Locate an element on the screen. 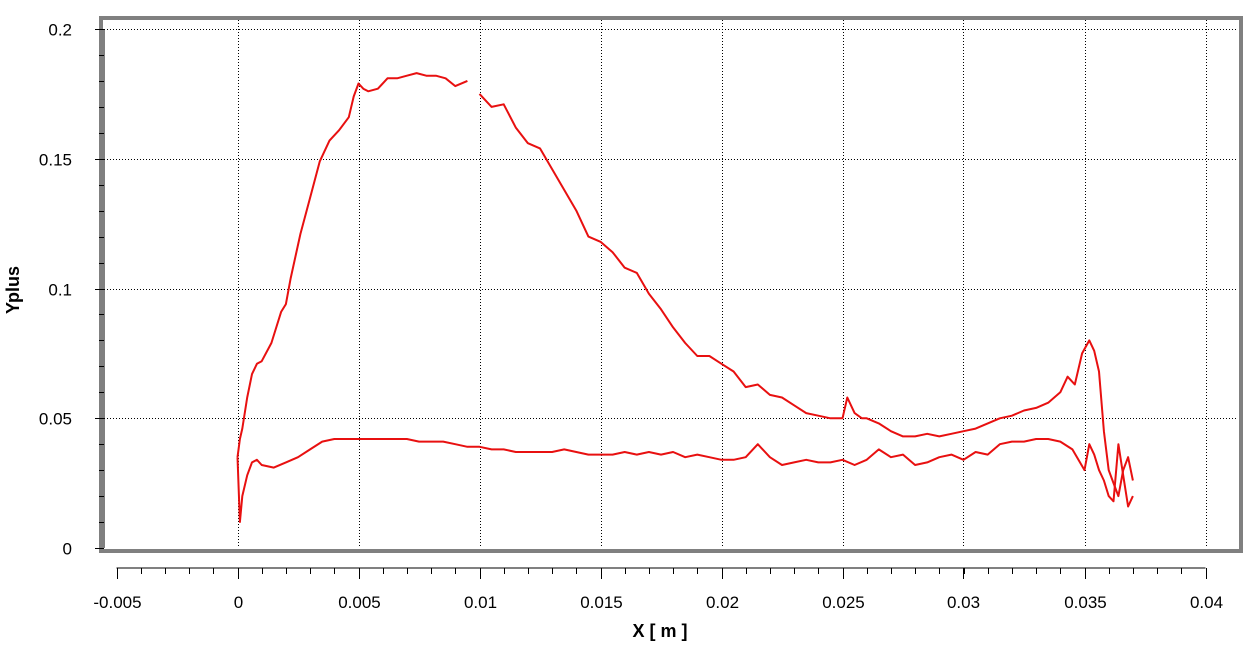 The image size is (1258, 649). x-tick-label: 0.03 is located at coordinates (963, 602).